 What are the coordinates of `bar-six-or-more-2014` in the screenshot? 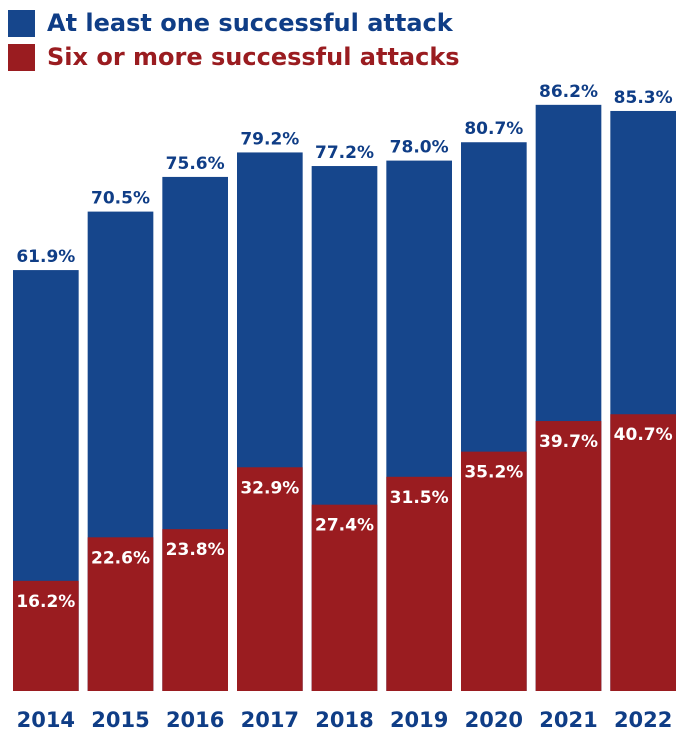 It's located at (46, 635).